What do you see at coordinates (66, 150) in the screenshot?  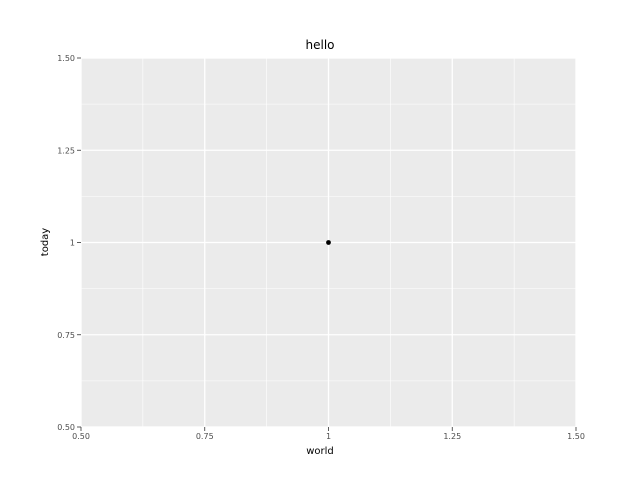 I see `y-tick-label: 1.25` at bounding box center [66, 150].